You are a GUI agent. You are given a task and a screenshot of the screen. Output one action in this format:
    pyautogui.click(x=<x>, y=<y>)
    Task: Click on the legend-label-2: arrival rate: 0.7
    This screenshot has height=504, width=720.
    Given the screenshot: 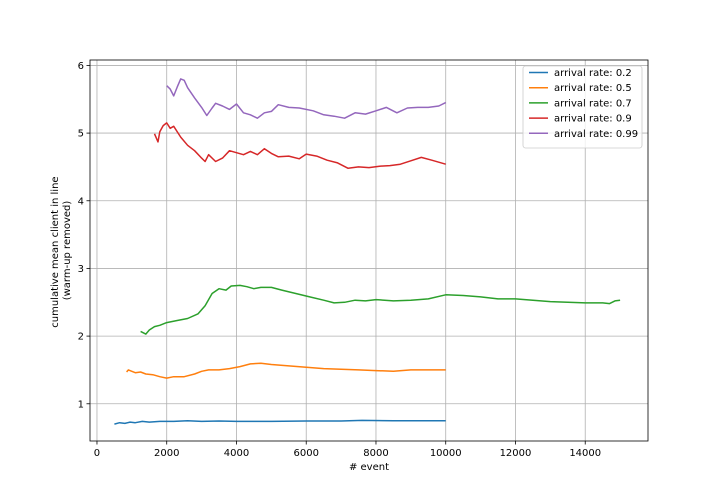 What is the action you would take?
    pyautogui.click(x=593, y=103)
    